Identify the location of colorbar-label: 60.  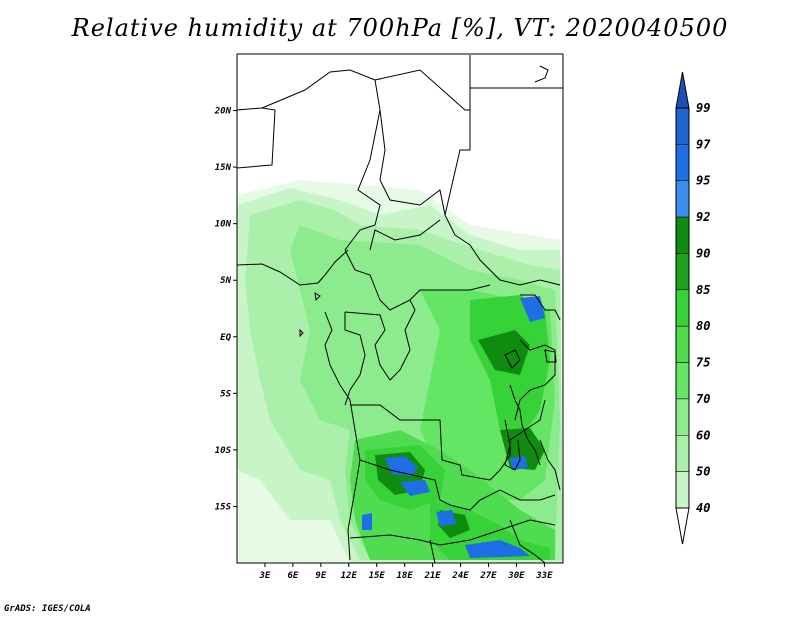
(703, 435).